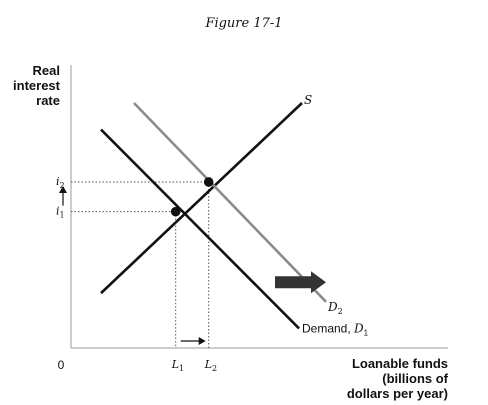 This screenshot has height=405, width=488. I want to click on curve-label-s: S, so click(308, 100).